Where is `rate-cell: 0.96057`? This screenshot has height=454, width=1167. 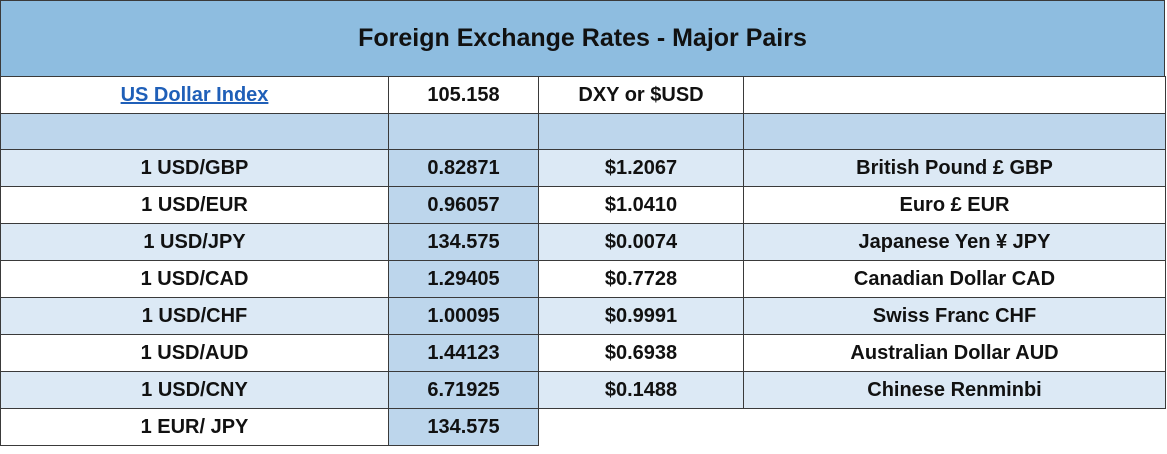 rate-cell: 0.96057 is located at coordinates (463, 205).